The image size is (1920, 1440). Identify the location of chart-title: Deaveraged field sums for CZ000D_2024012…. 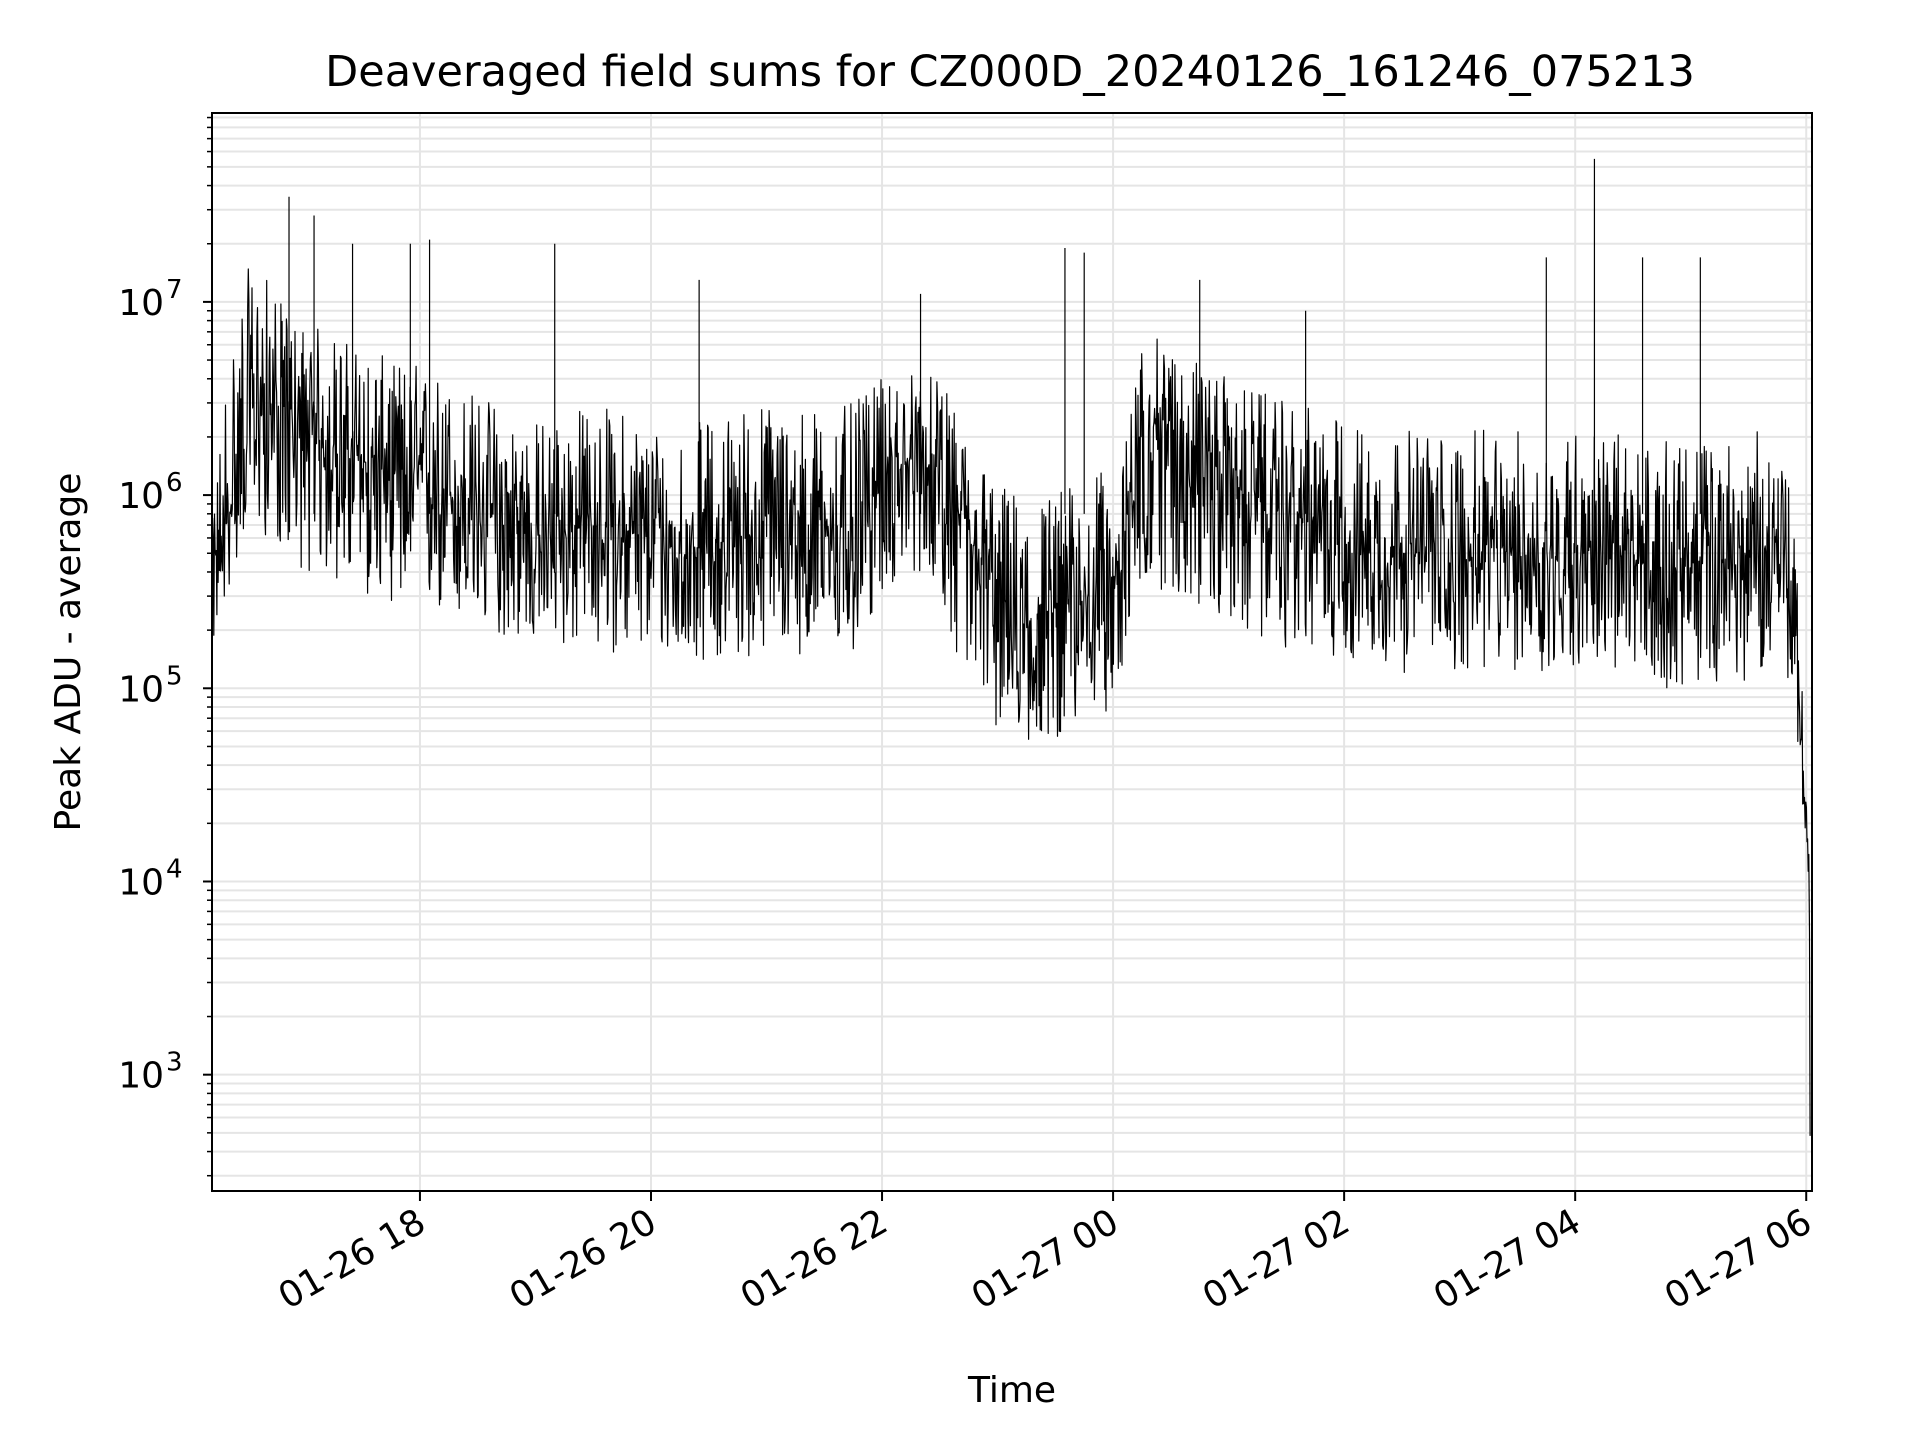
(1010, 72).